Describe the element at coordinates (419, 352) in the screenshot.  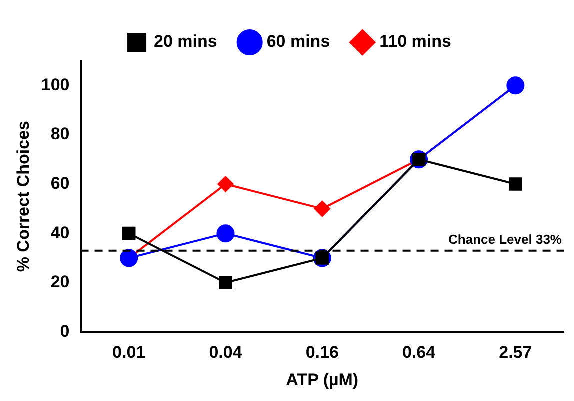
I see `x-tick-label: 0.64` at that location.